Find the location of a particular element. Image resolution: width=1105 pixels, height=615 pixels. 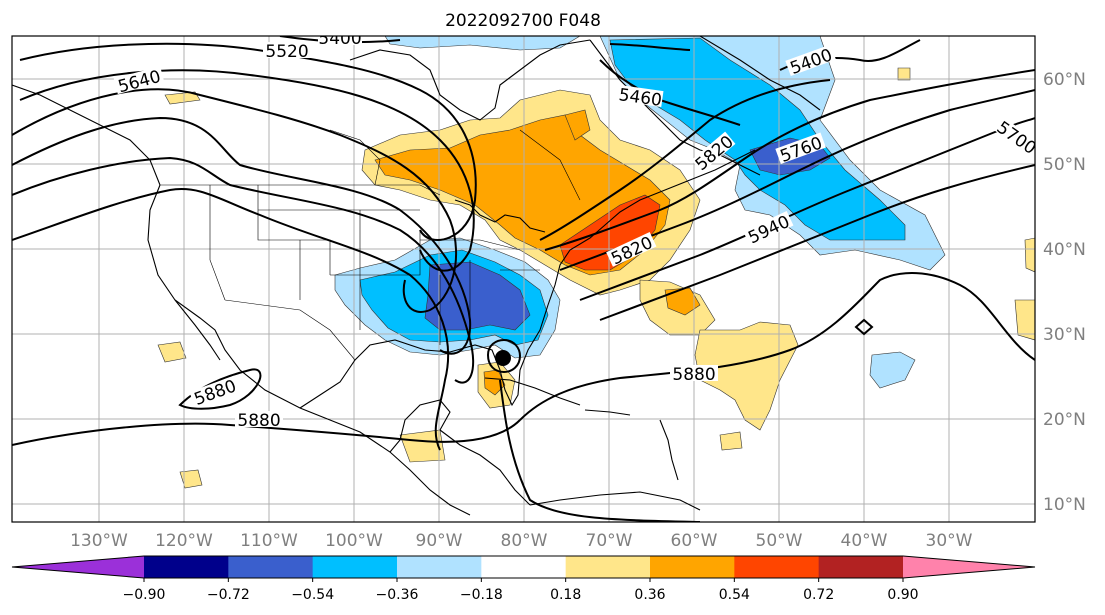

coast-cuba is located at coordinates (532, 391).